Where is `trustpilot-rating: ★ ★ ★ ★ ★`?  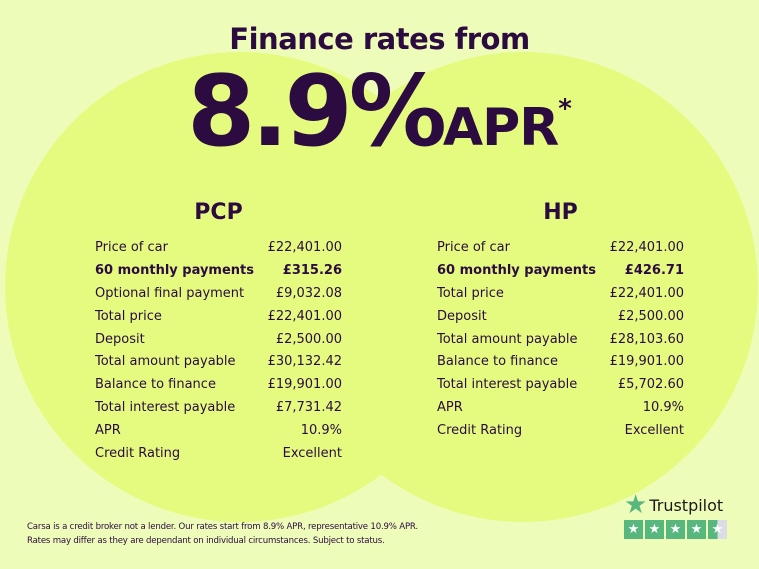
trustpilot-rating: ★ ★ ★ ★ ★ is located at coordinates (675, 529).